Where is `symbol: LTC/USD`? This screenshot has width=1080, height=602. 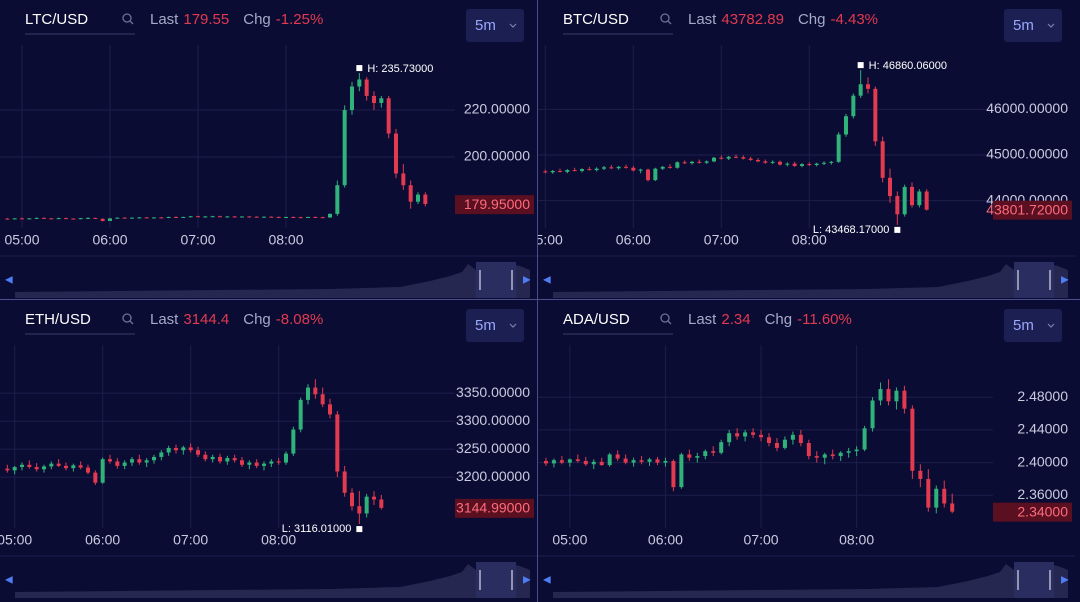 symbol: LTC/USD is located at coordinates (56, 19).